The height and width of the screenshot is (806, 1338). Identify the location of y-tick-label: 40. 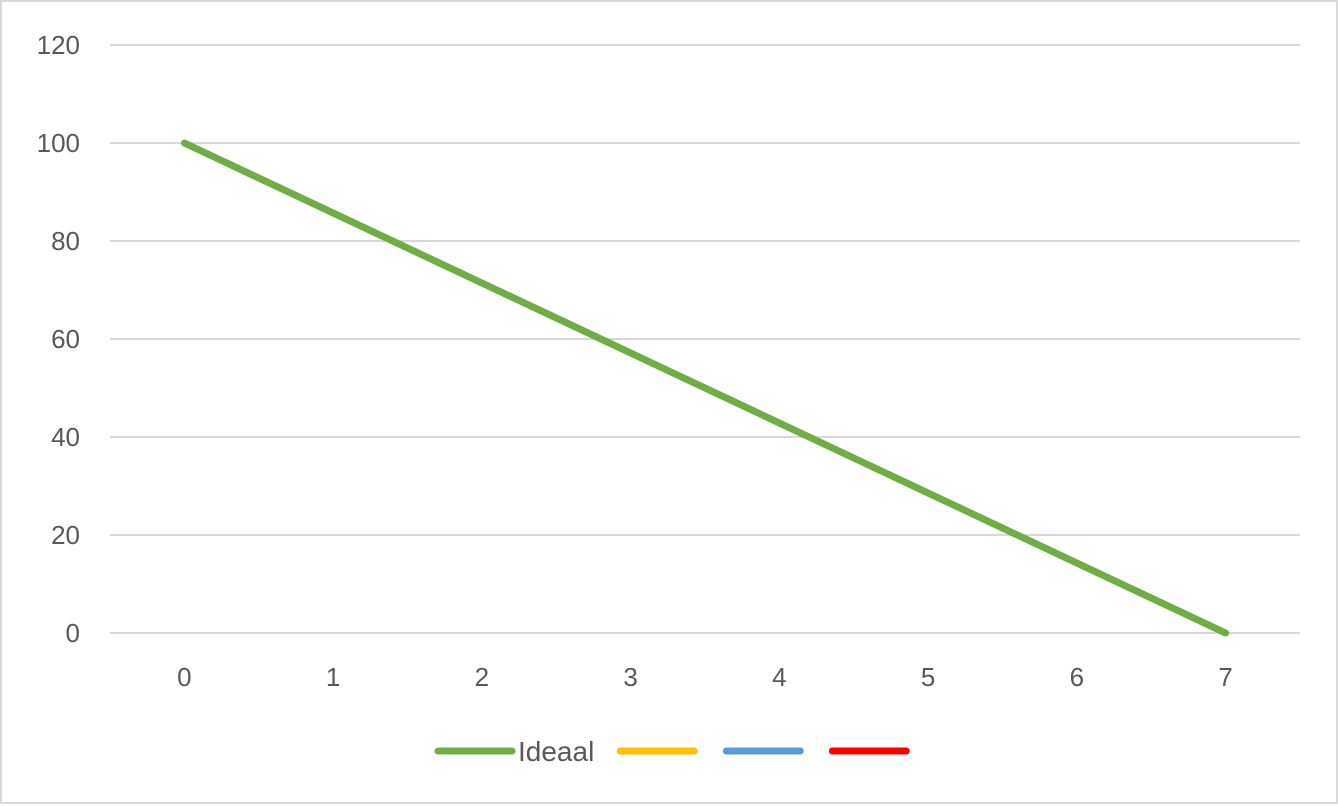
(65, 437).